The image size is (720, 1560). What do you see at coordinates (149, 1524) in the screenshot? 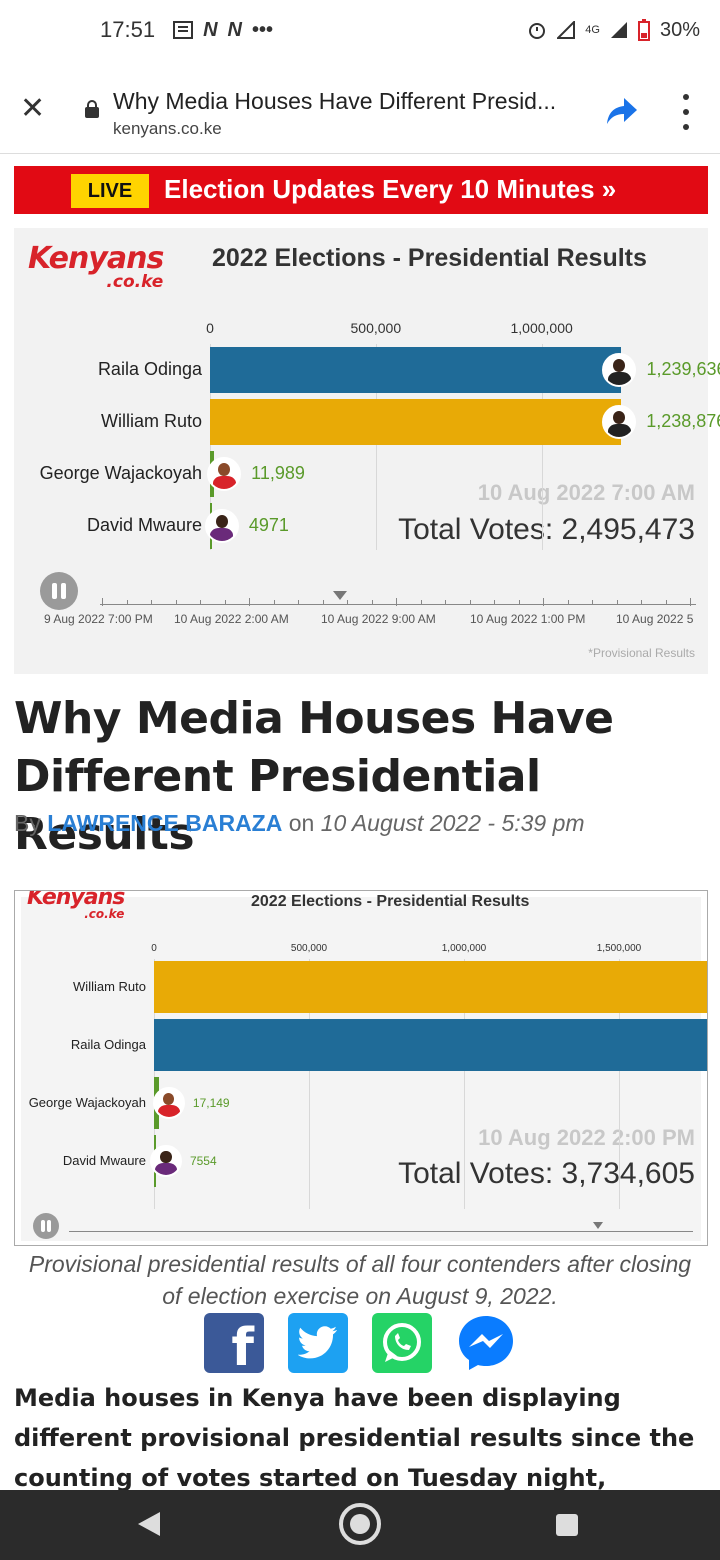
I see `back-icon` at bounding box center [149, 1524].